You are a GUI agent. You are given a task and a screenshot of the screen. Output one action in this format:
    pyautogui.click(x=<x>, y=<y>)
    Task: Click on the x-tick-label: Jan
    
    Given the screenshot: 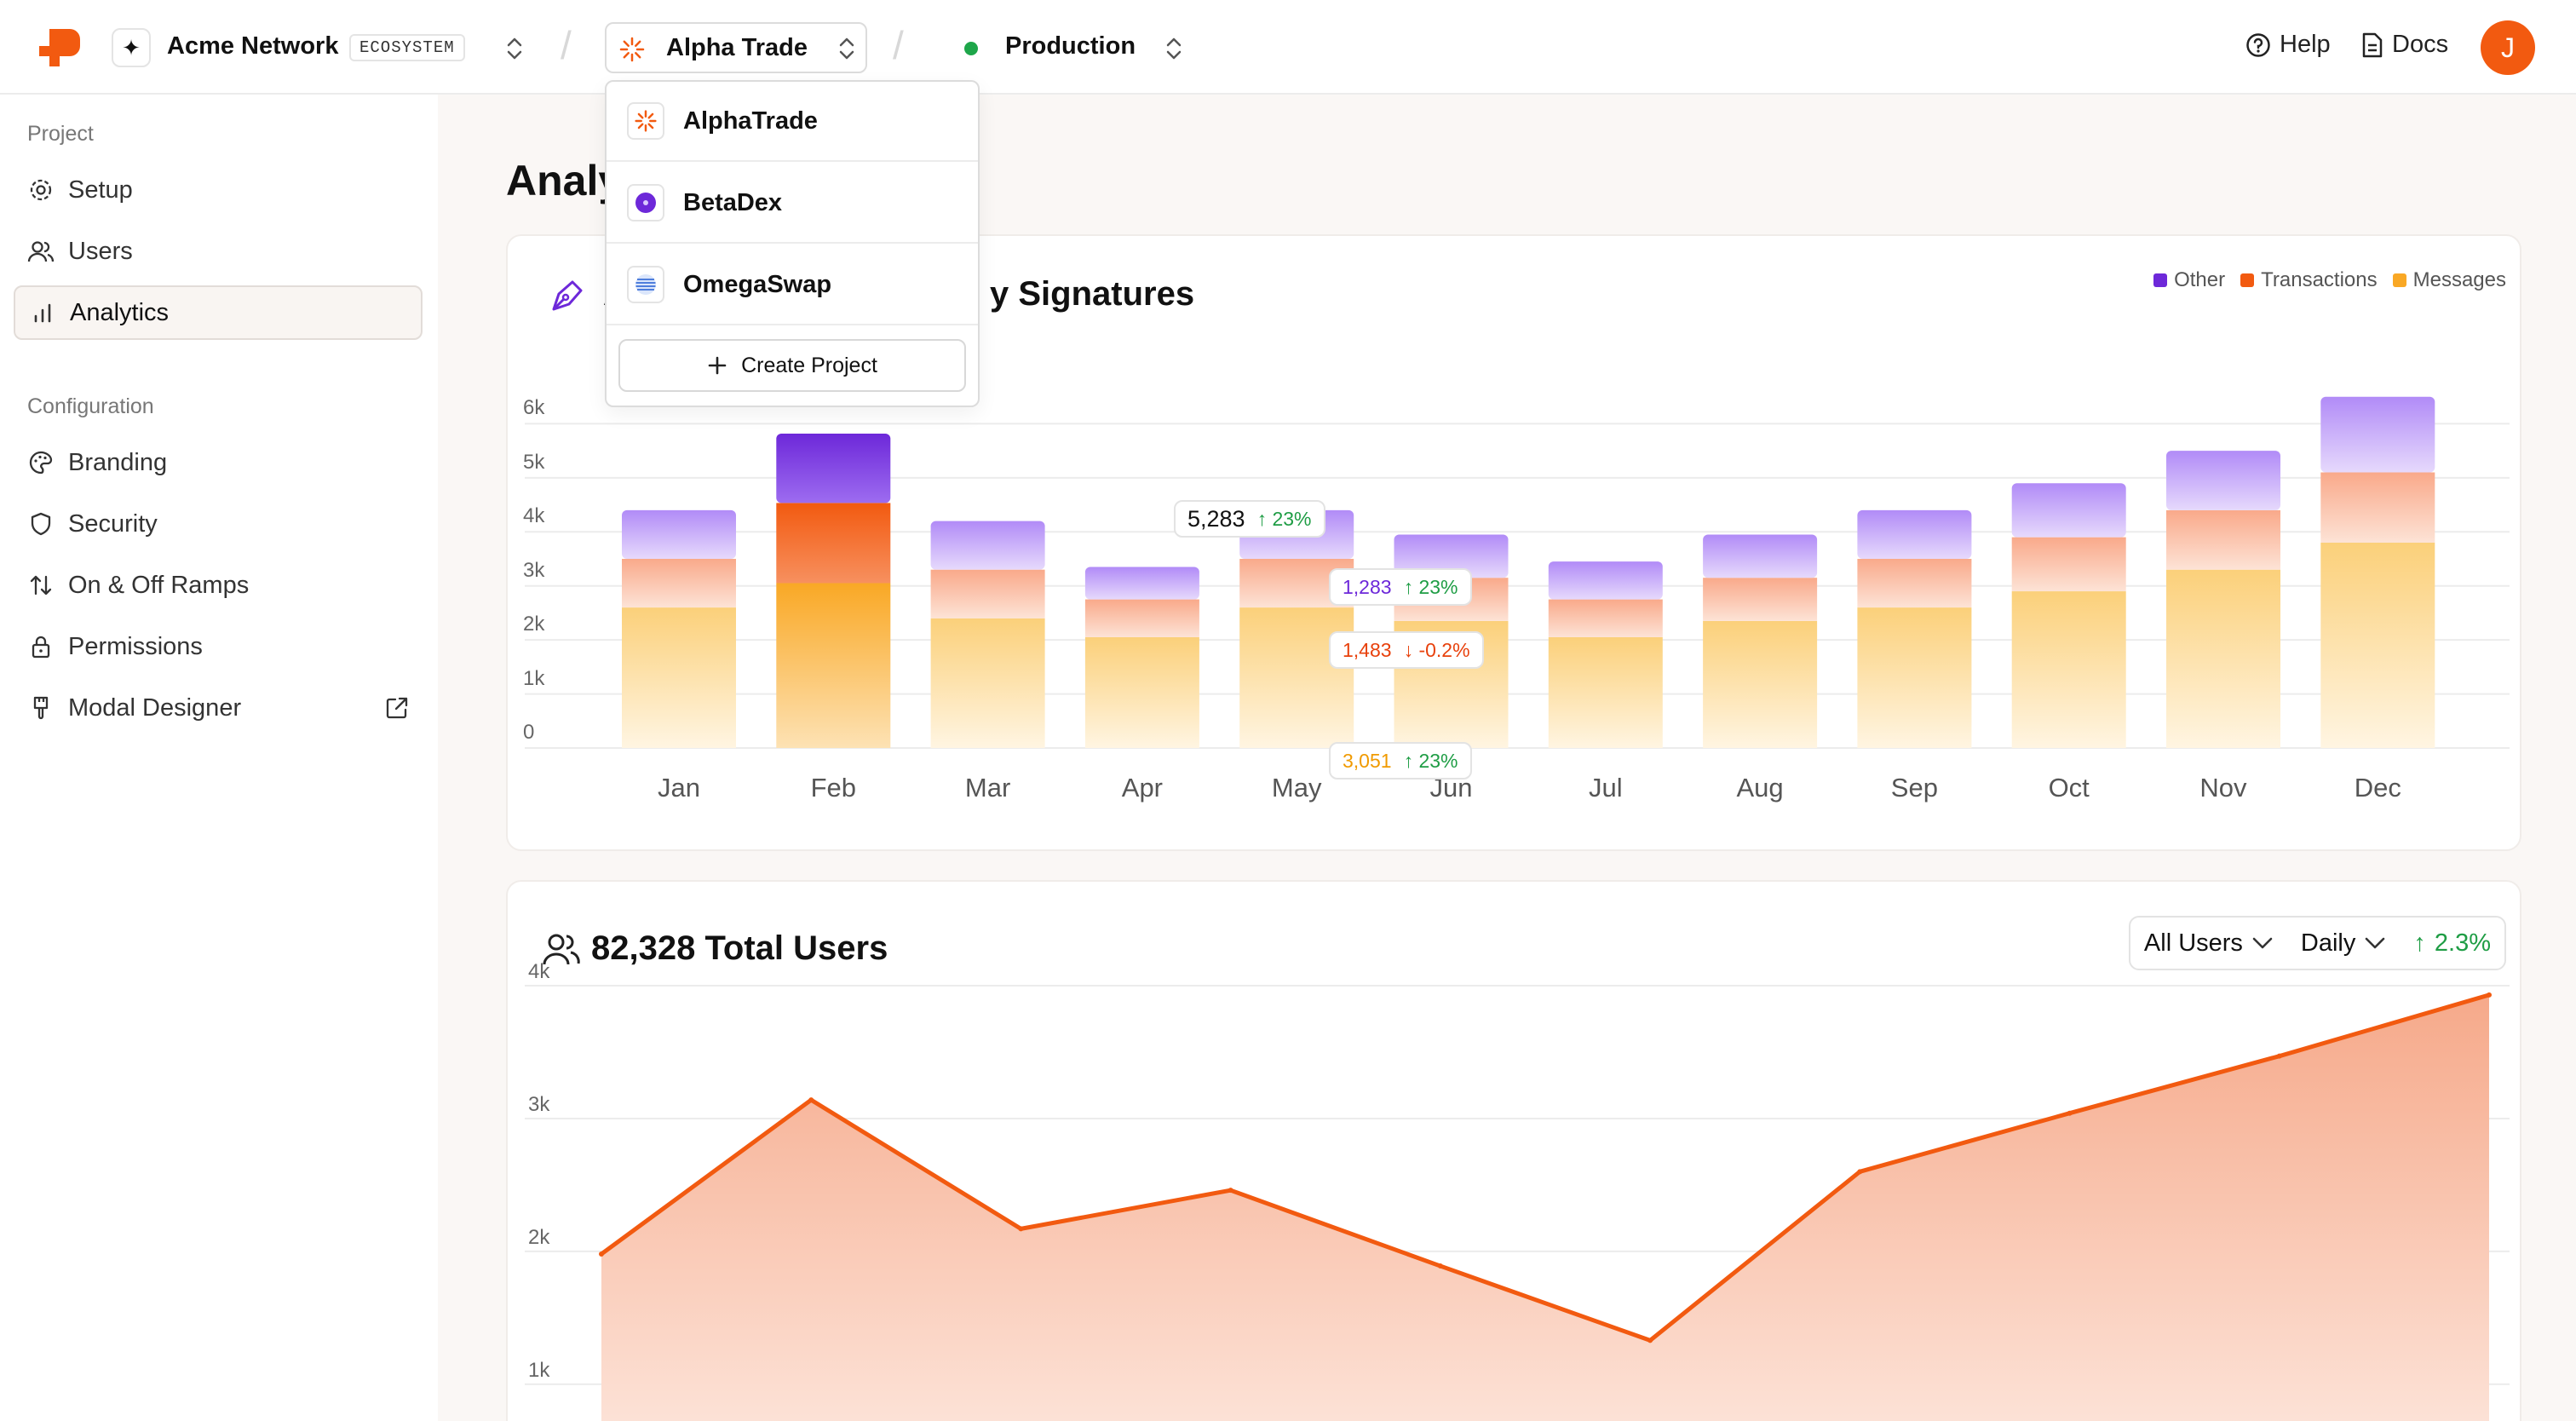 What is the action you would take?
    pyautogui.click(x=679, y=788)
    